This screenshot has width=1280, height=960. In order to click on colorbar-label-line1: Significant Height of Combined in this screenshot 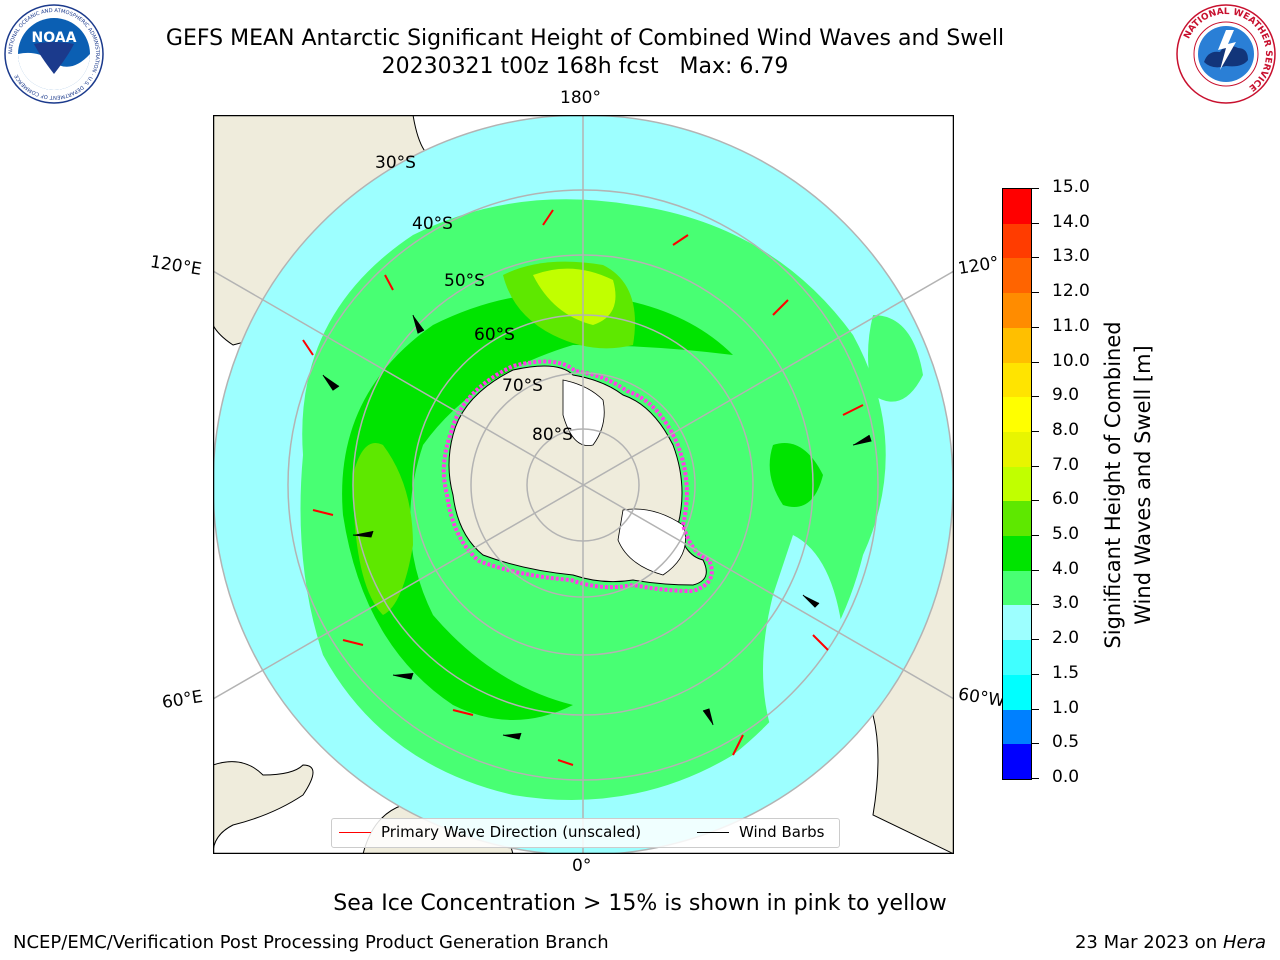, I will do `click(1113, 485)`.